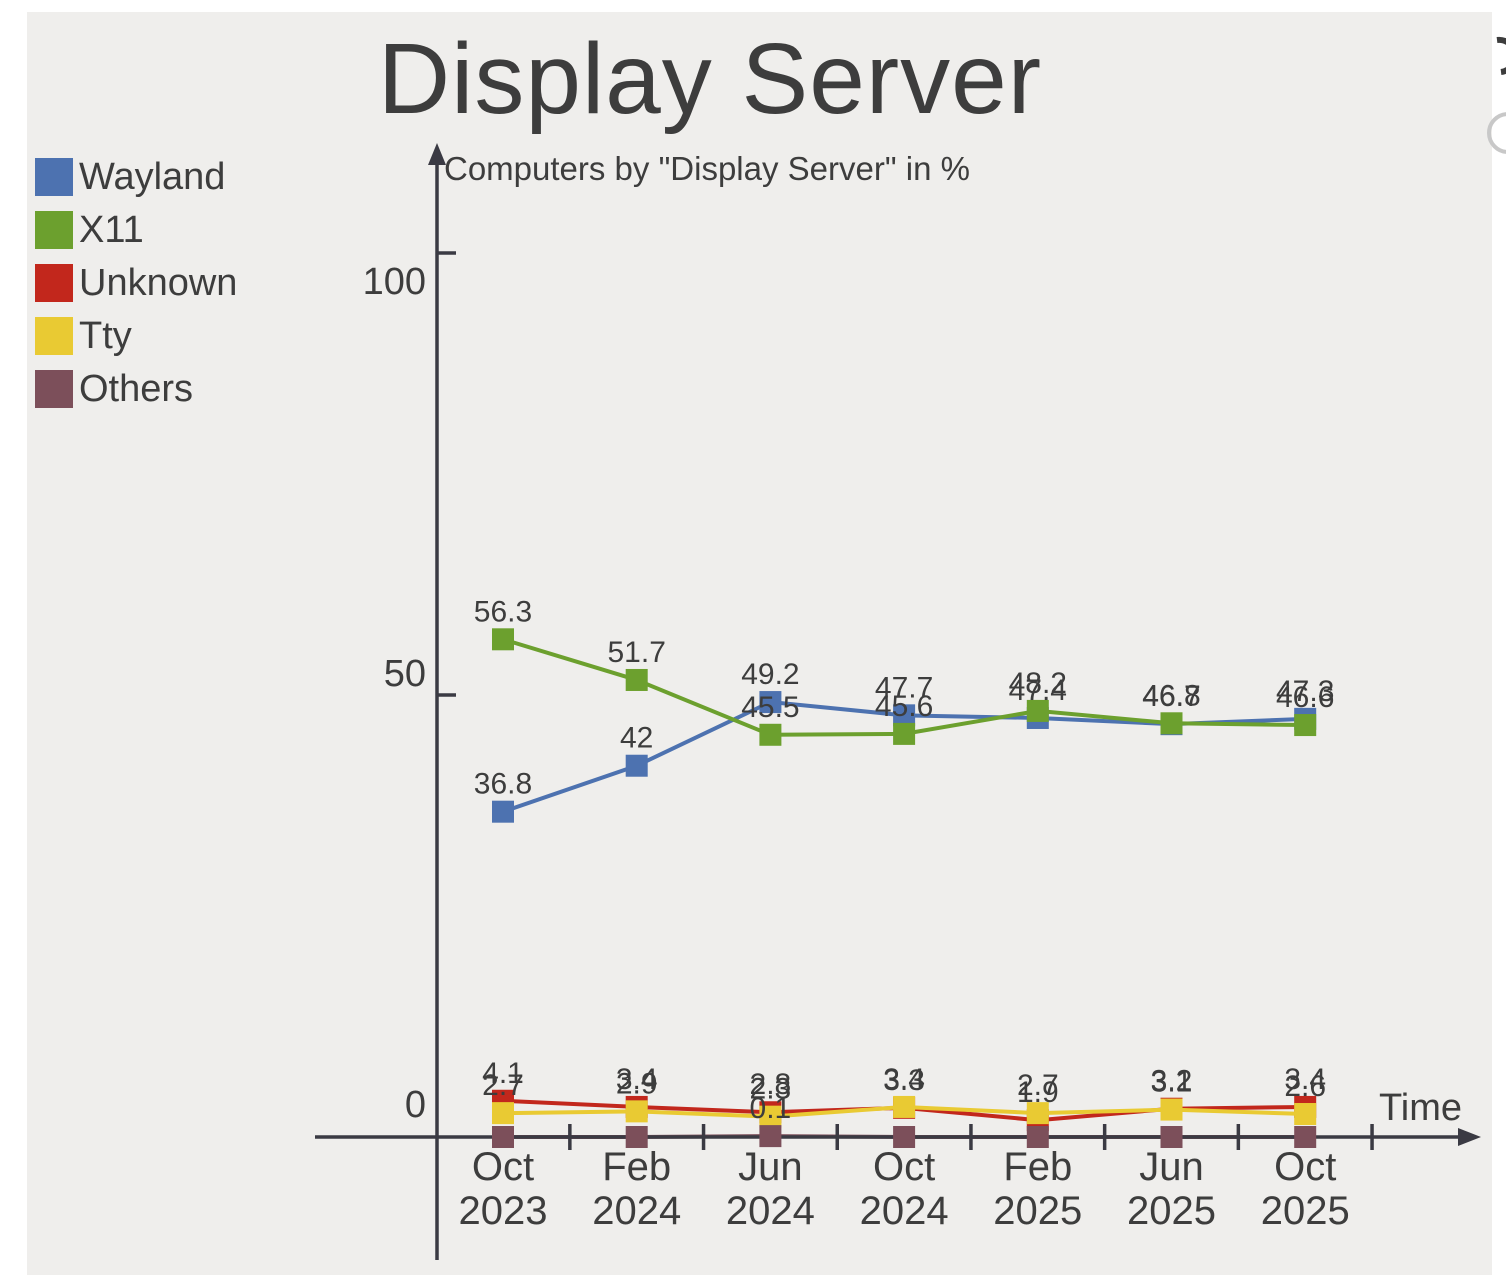 This screenshot has height=1275, width=1506. I want to click on value-label: 49.2, so click(770, 674).